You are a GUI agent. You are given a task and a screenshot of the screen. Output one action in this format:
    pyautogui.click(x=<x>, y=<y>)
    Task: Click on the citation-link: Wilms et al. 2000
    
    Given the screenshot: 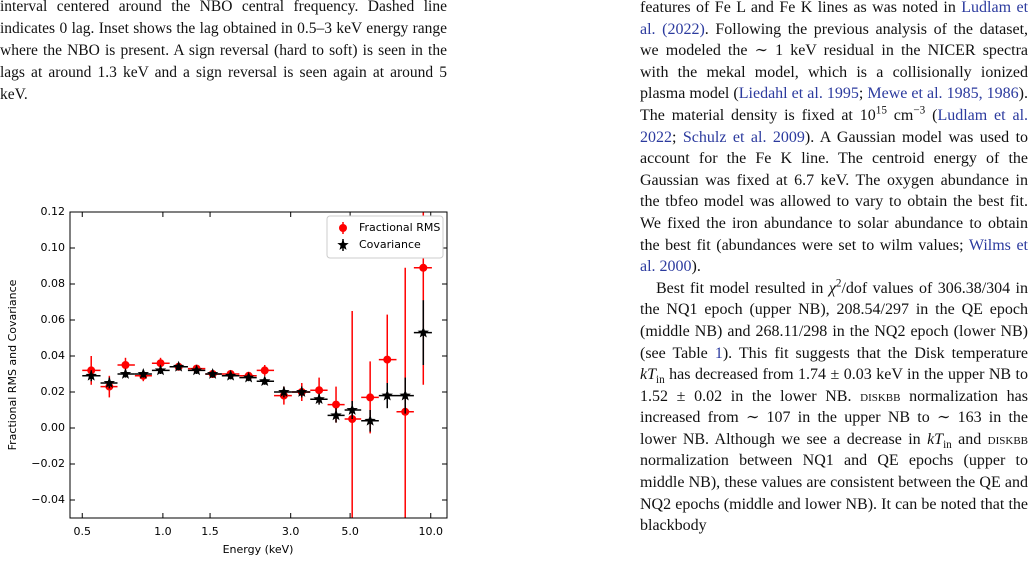 What is the action you would take?
    pyautogui.click(x=834, y=256)
    